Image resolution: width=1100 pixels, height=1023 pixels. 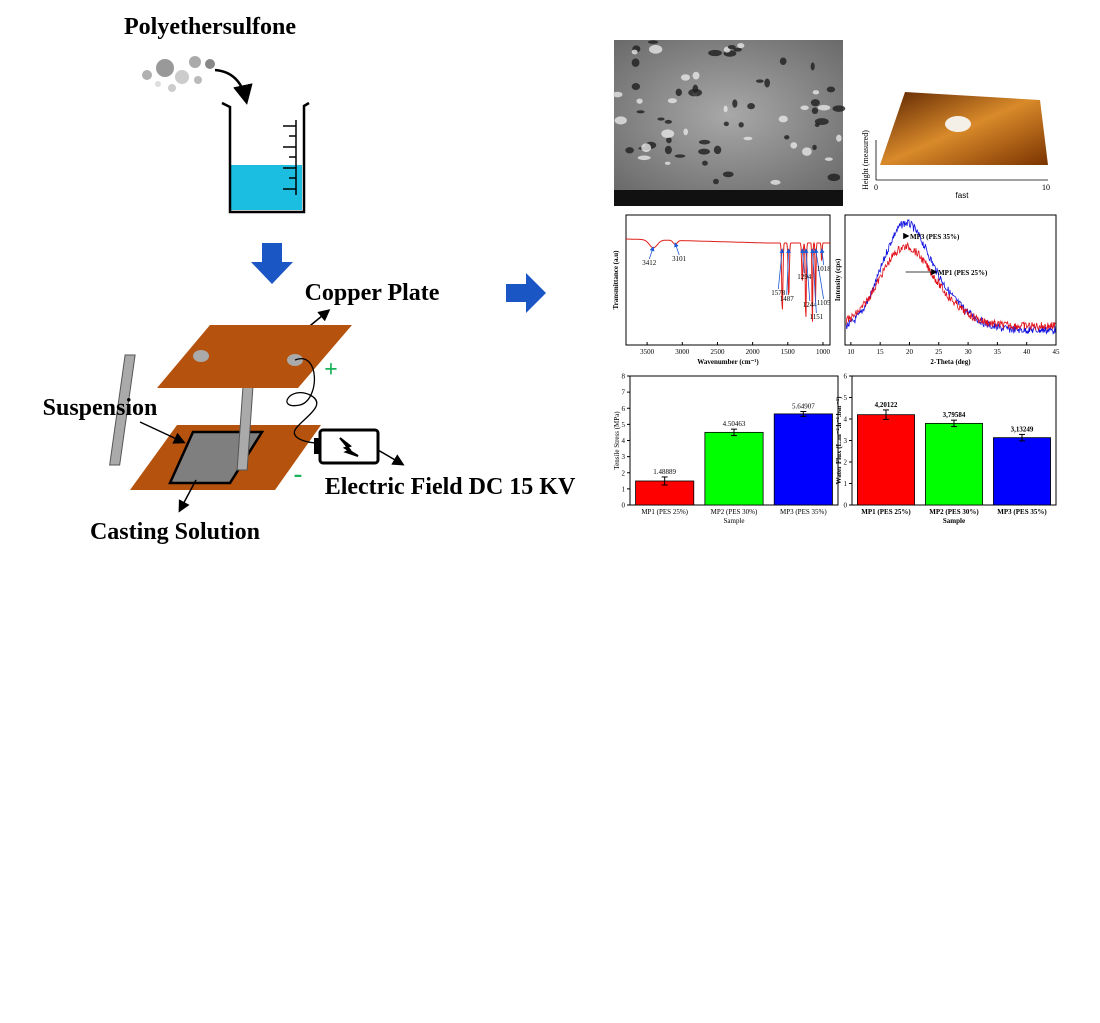 I want to click on y-label: Intensity (cps), so click(x=838, y=279).